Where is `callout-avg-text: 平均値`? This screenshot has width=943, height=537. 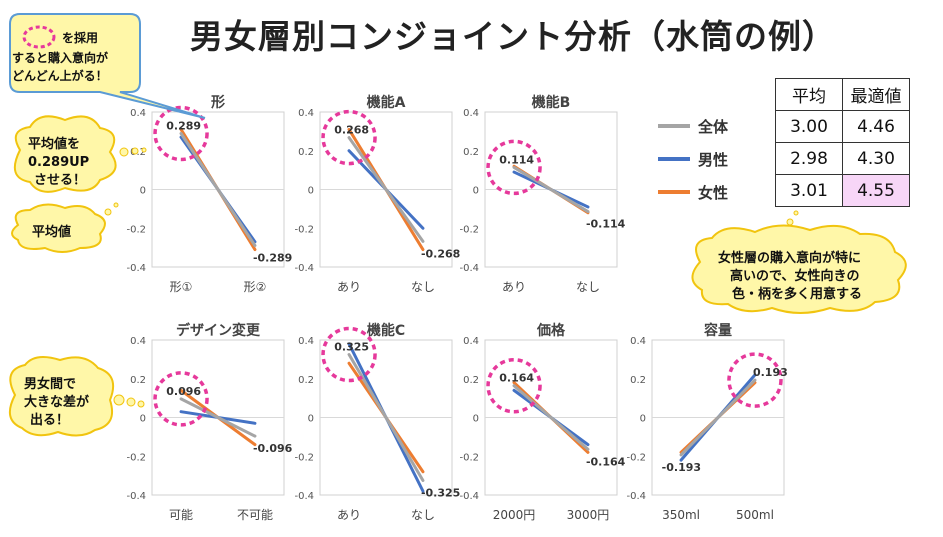
callout-avg-text: 平均値 is located at coordinates (51, 232).